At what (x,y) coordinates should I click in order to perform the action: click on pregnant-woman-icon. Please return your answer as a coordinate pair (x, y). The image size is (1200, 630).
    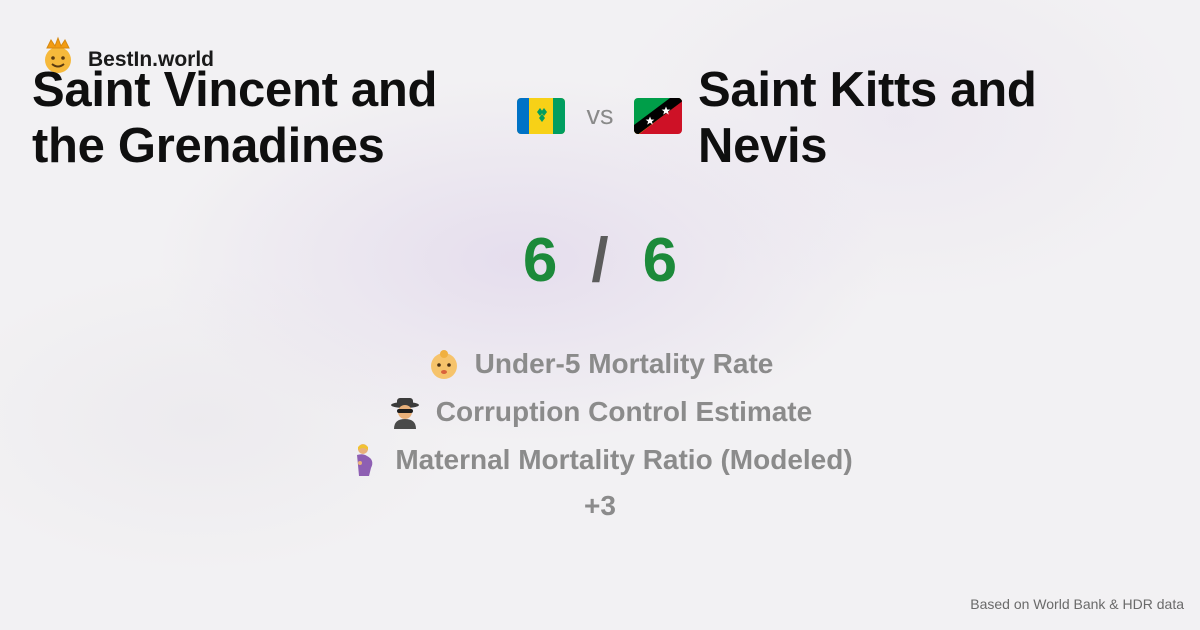
    Looking at the image, I should click on (365, 460).